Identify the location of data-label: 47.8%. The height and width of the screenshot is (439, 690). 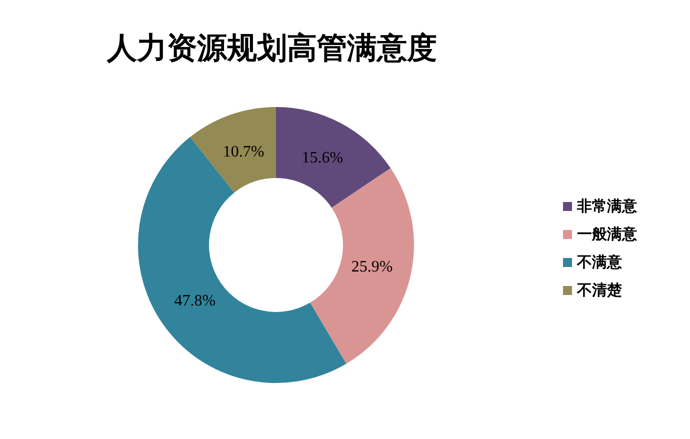
(195, 301).